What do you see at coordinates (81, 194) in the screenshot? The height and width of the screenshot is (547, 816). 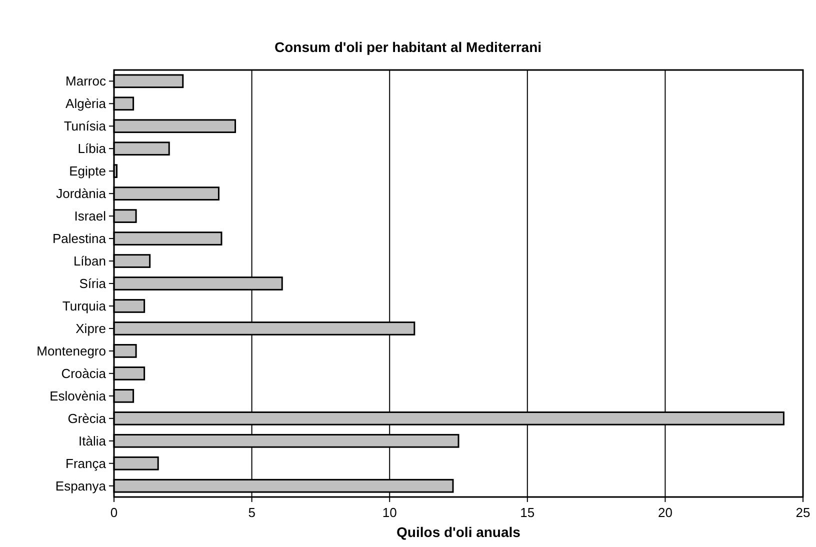 I see `y-tick-label: Jordània` at bounding box center [81, 194].